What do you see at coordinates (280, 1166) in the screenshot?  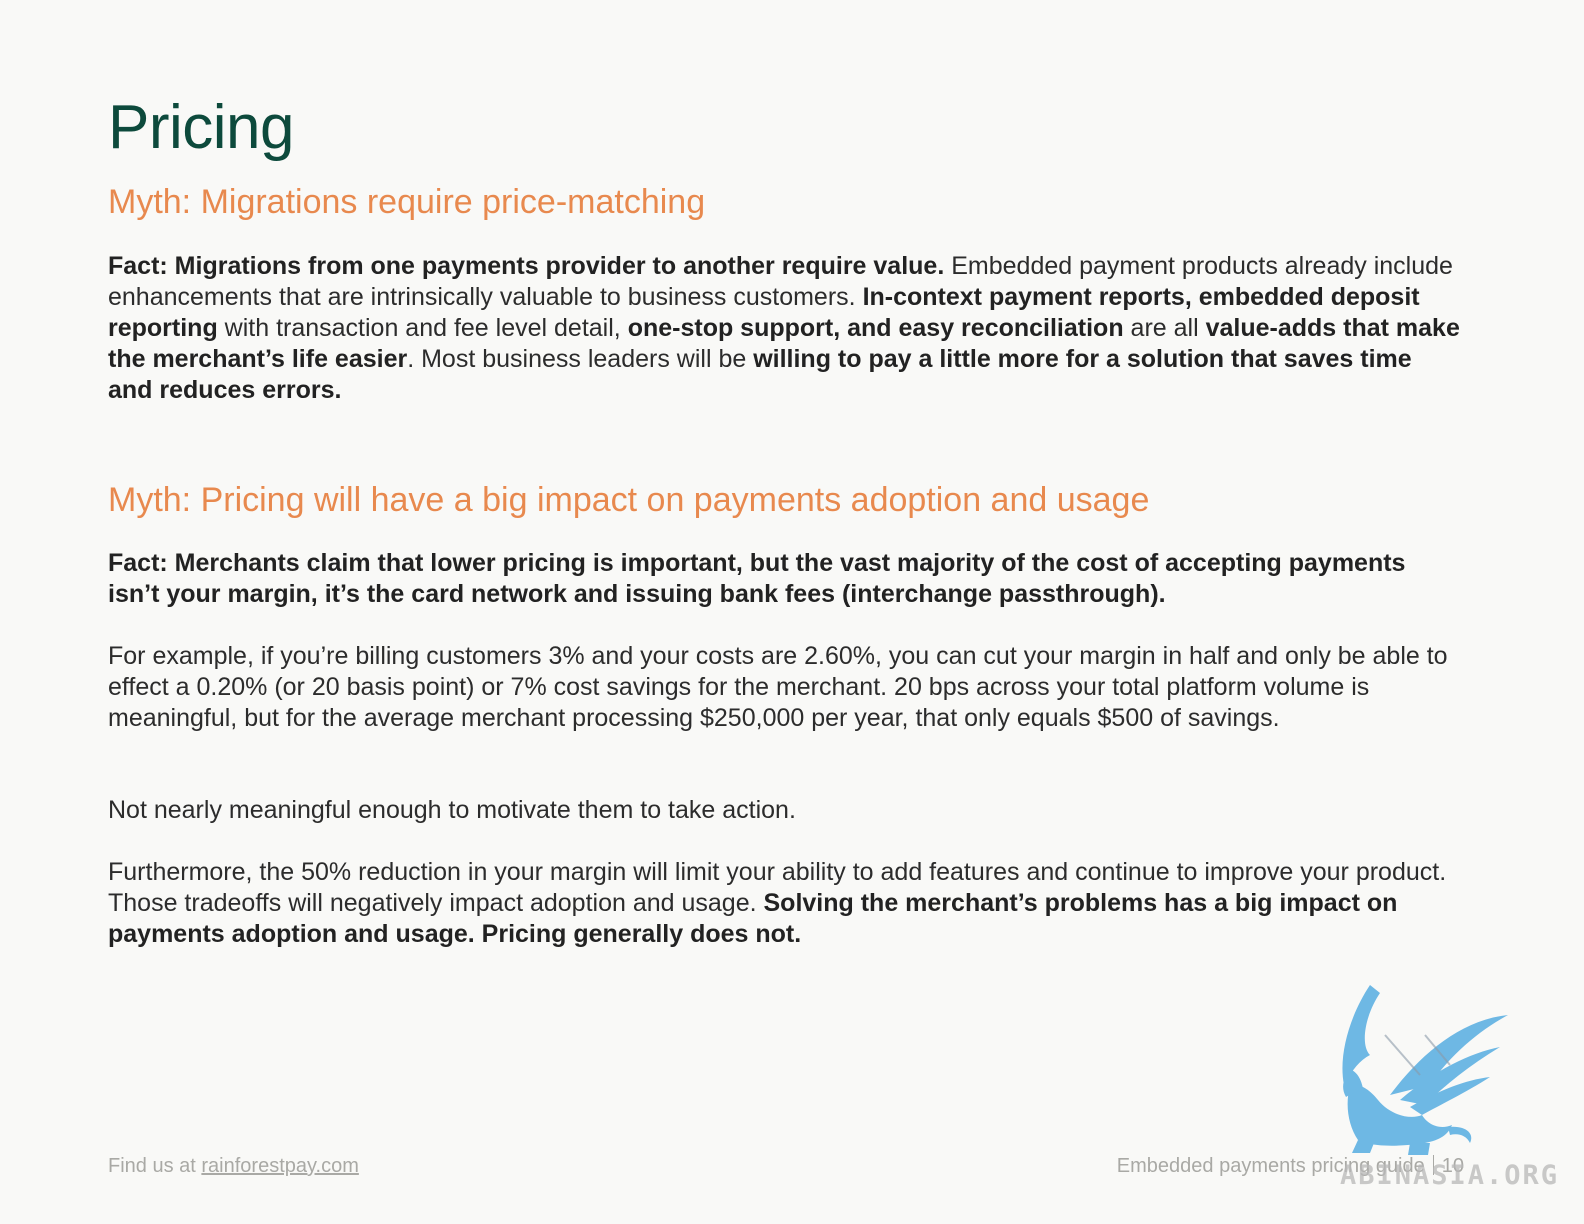 I see `footer-website-link: rainforestpay.com` at bounding box center [280, 1166].